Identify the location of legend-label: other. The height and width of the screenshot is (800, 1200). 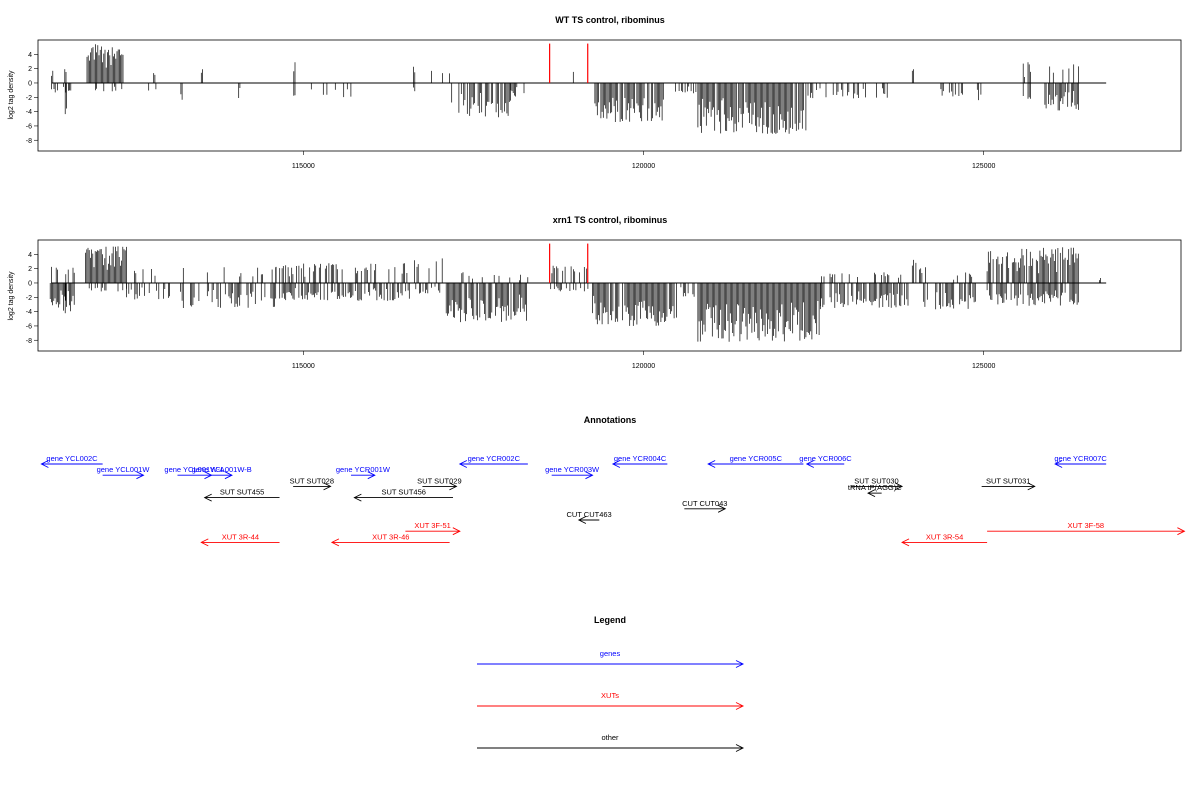
(610, 737).